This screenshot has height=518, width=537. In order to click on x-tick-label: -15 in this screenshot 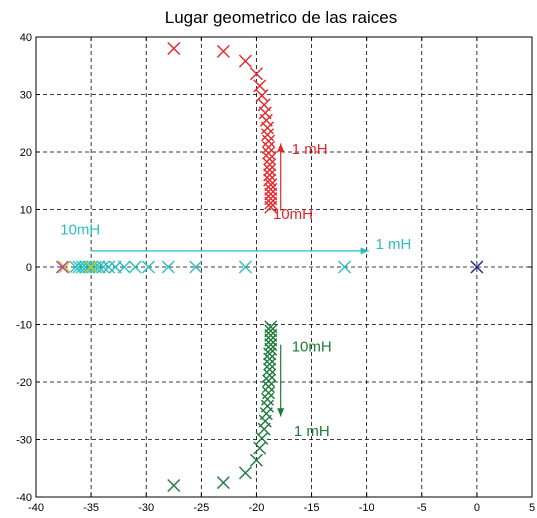, I will do `click(312, 508)`.